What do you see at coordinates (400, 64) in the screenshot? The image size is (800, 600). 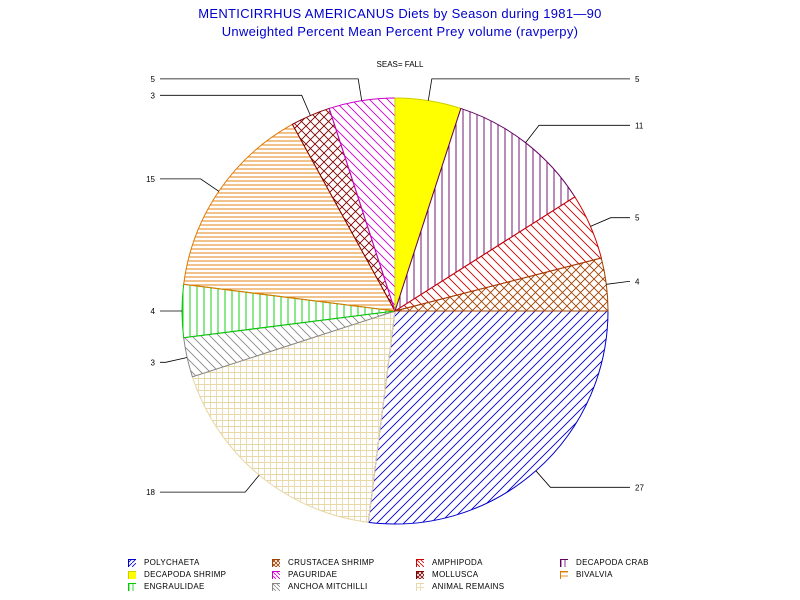 I see `by-group-label: SEAS= FALL` at bounding box center [400, 64].